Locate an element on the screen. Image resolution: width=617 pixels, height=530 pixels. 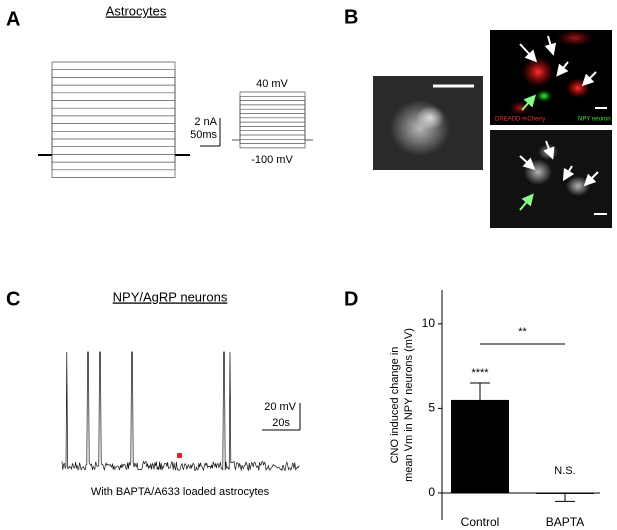
voltage-label: -100 mV is located at coordinates (272, 160).